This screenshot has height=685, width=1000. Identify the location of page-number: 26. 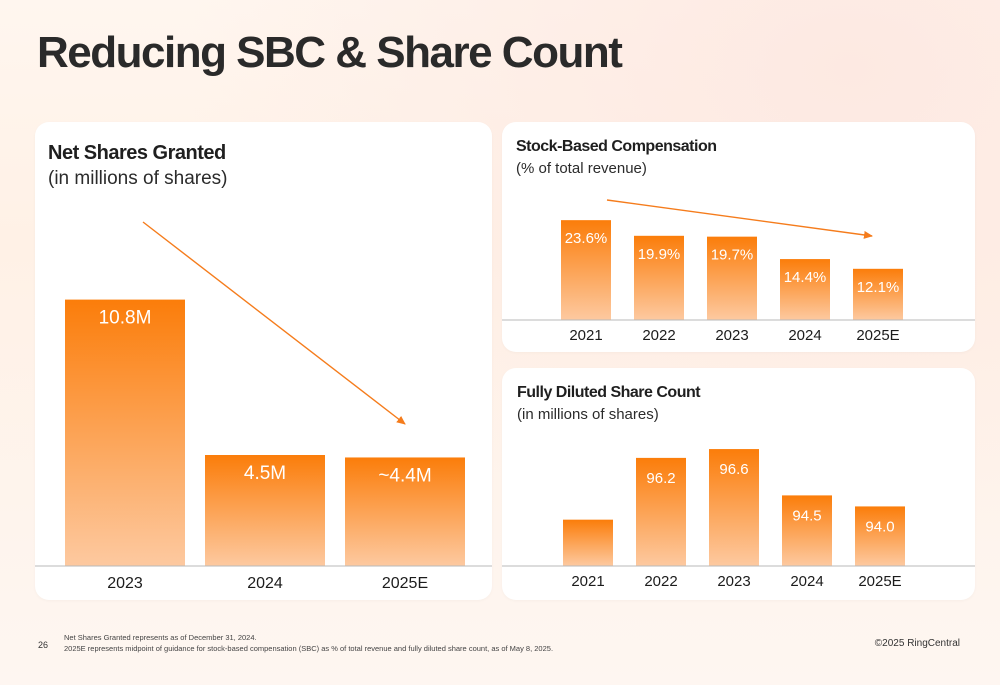
(43, 645).